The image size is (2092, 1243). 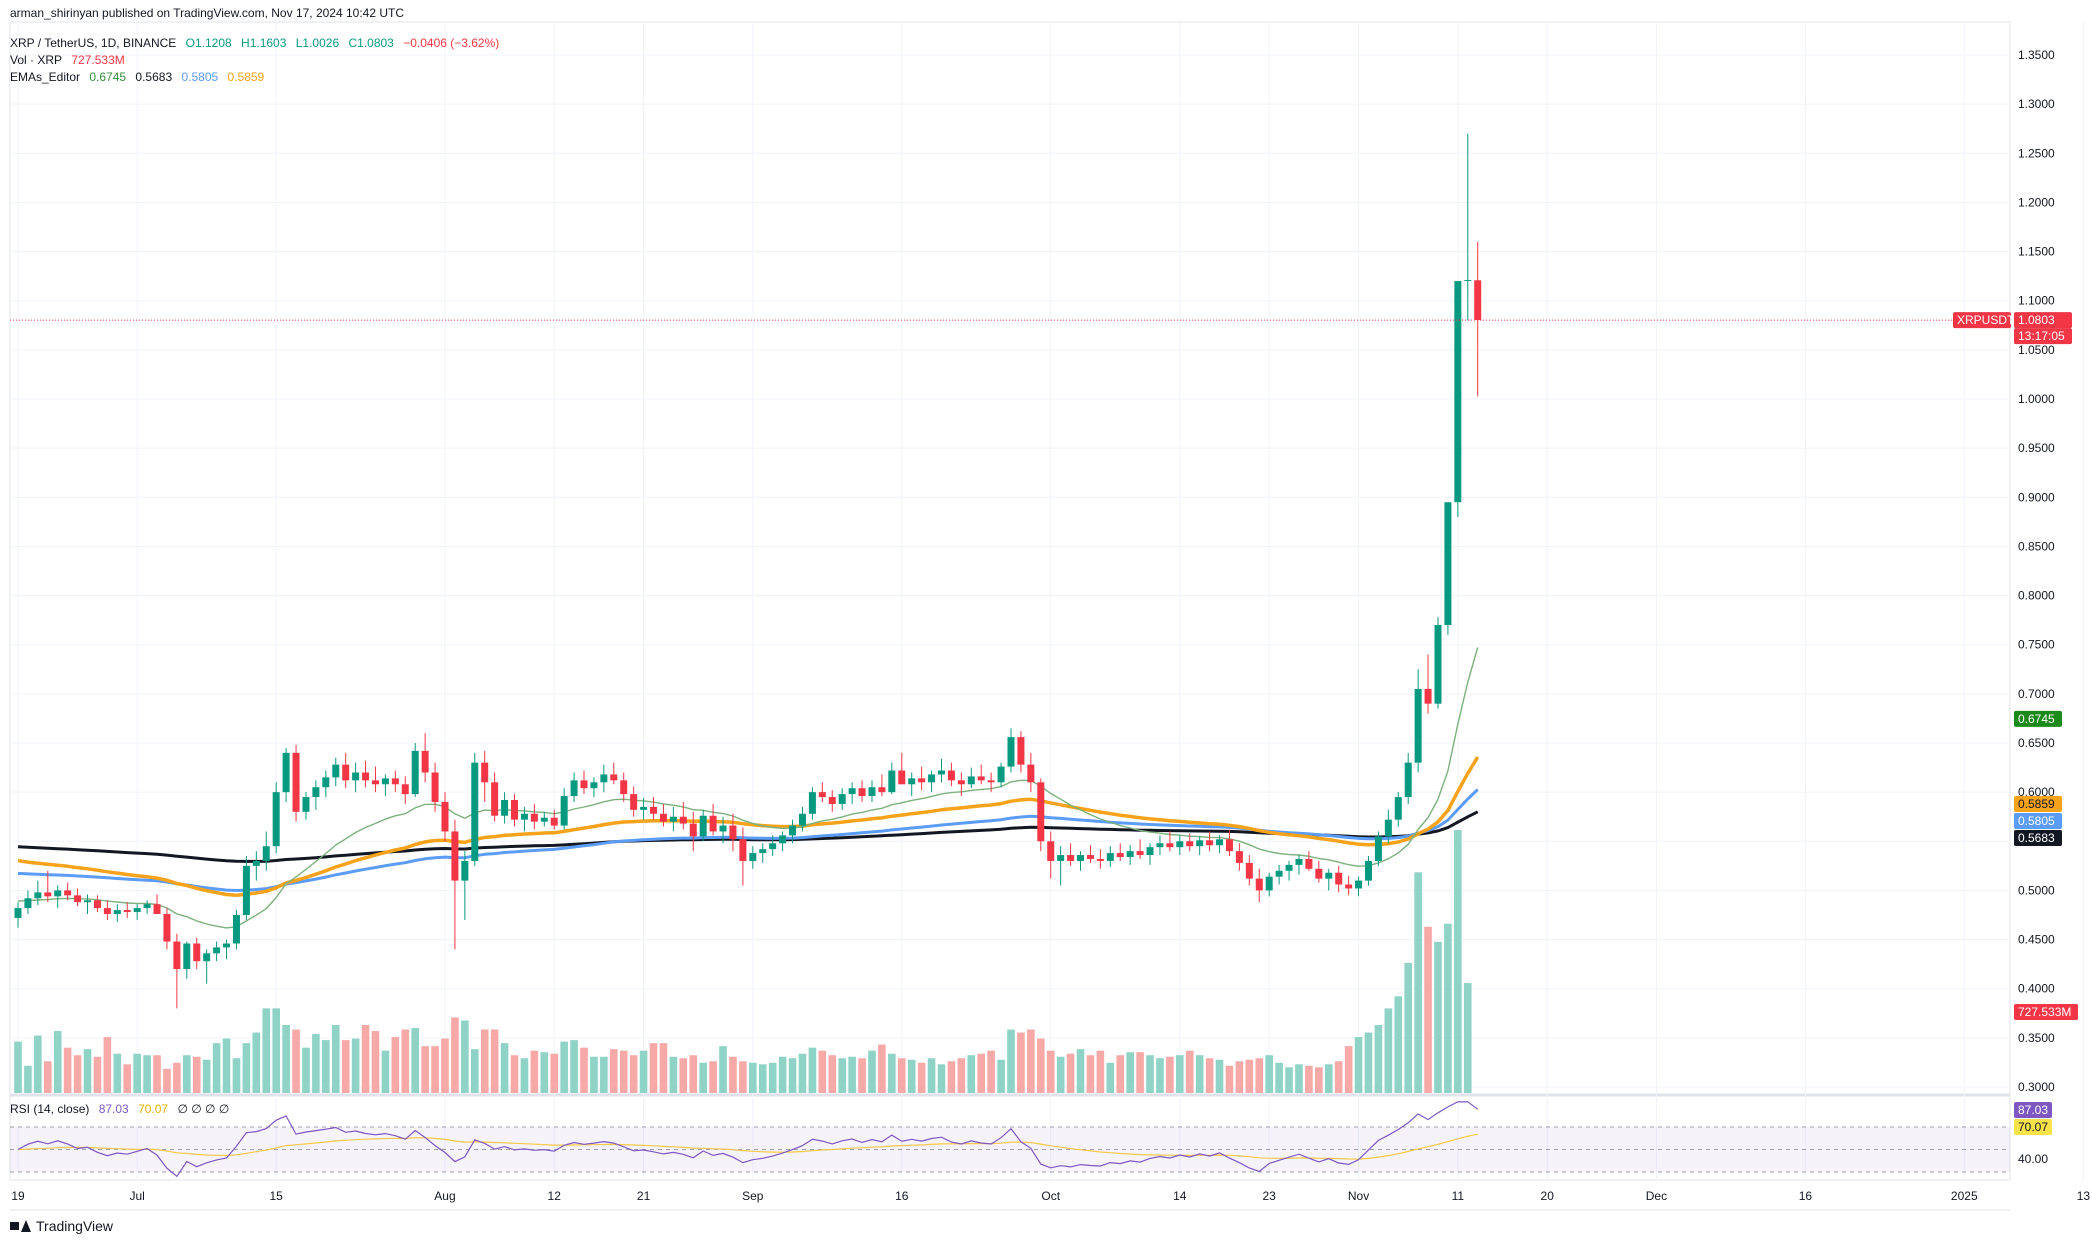 I want to click on x-tick-label: Sep, so click(x=753, y=1196).